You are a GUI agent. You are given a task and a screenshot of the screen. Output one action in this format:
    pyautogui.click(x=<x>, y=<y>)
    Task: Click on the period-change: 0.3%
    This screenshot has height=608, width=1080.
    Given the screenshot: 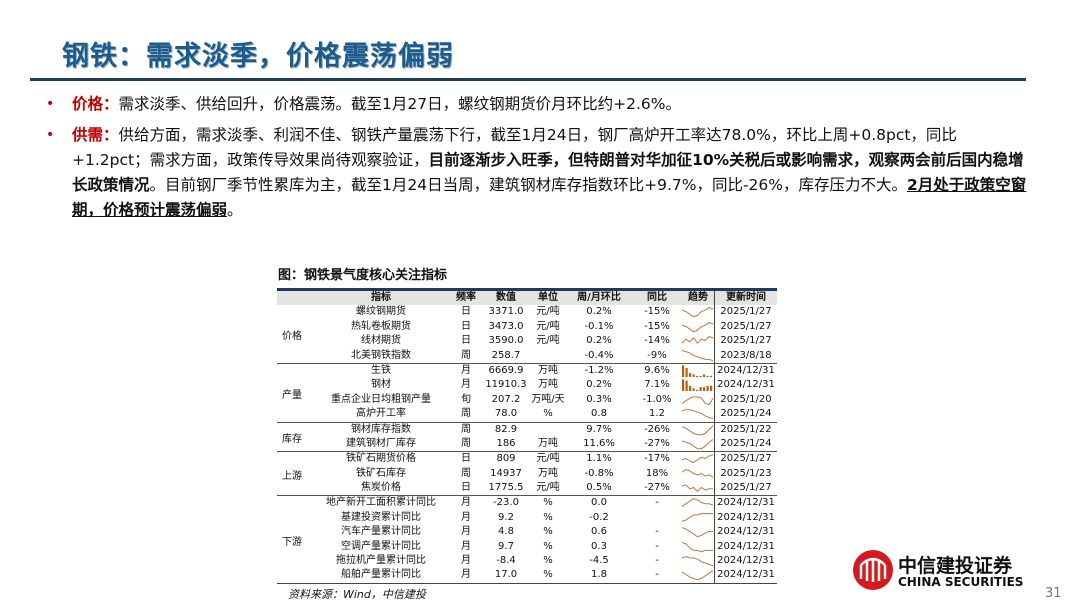 What is the action you would take?
    pyautogui.click(x=599, y=399)
    